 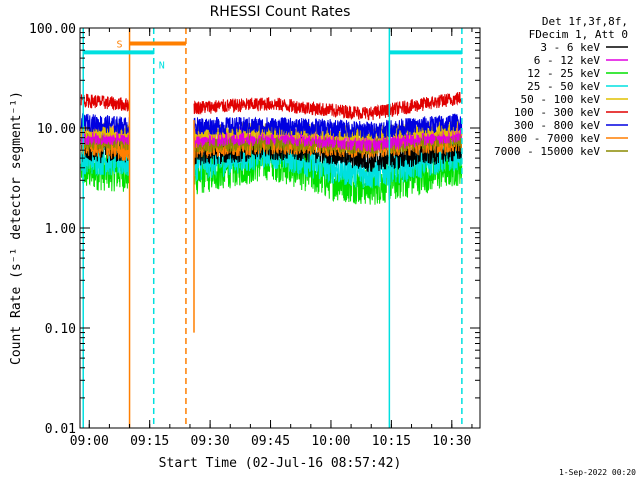 What do you see at coordinates (563, 73) in the screenshot?
I see `legend-entry-label: 12 - 25 keV` at bounding box center [563, 73].